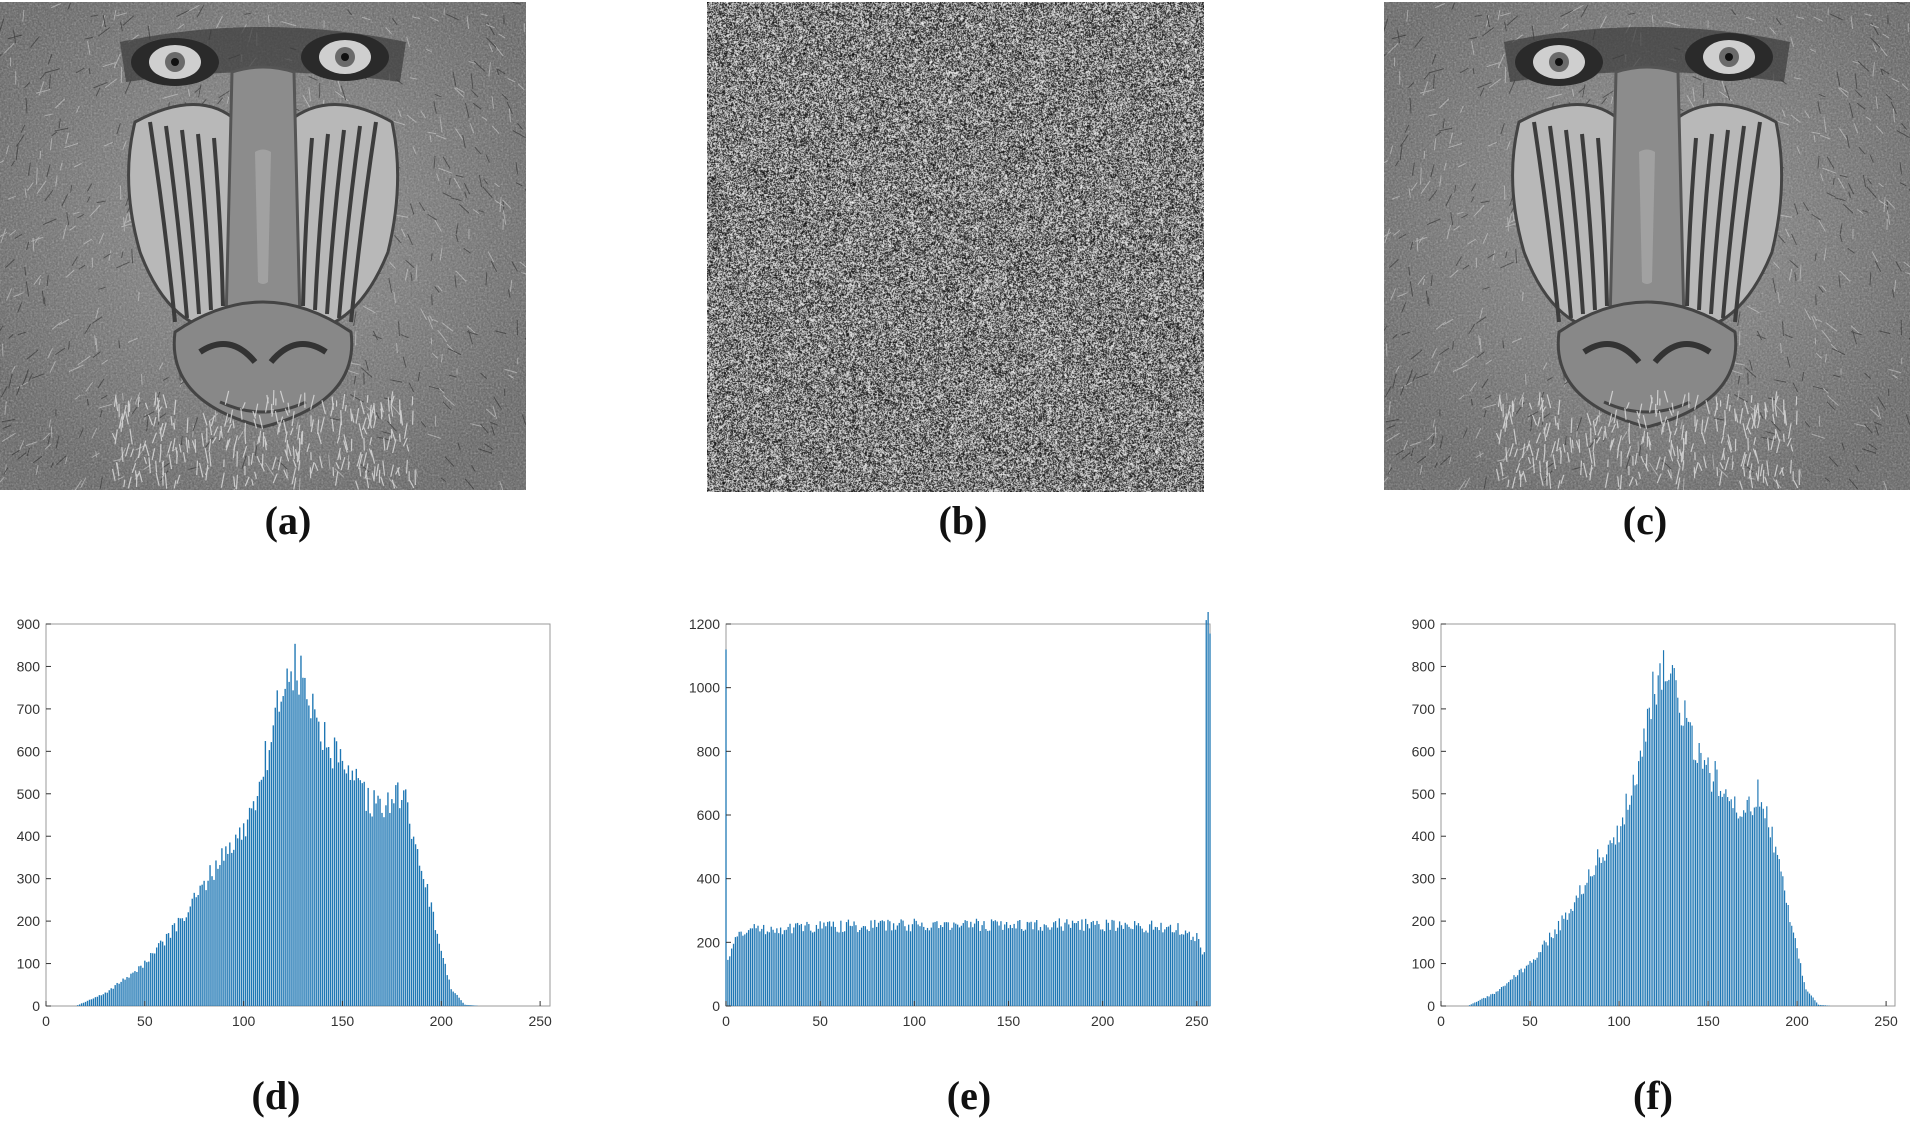  I want to click on mouth, so click(1647, 407).